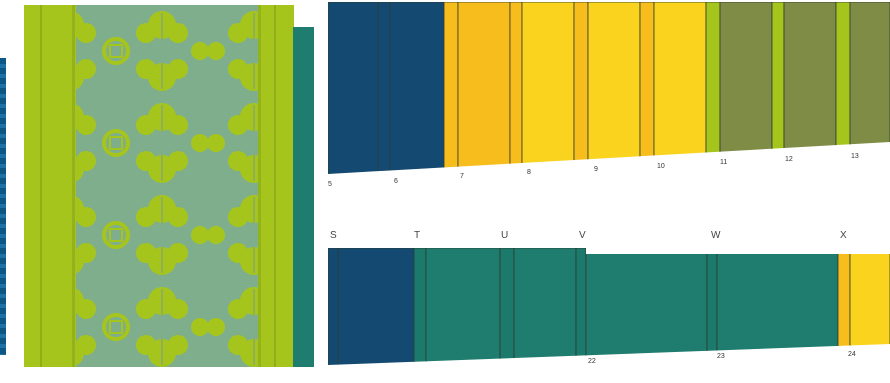 The width and height of the screenshot is (890, 383). I want to click on top-number-11: 11, so click(724, 162).